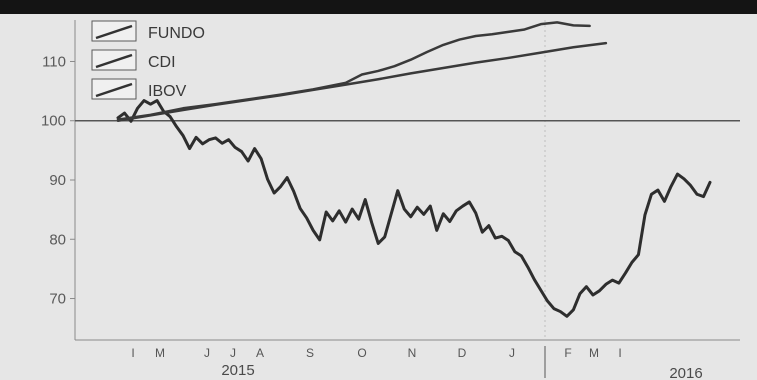 The height and width of the screenshot is (380, 757). What do you see at coordinates (54, 61) in the screenshot?
I see `y-tick-label: 110` at bounding box center [54, 61].